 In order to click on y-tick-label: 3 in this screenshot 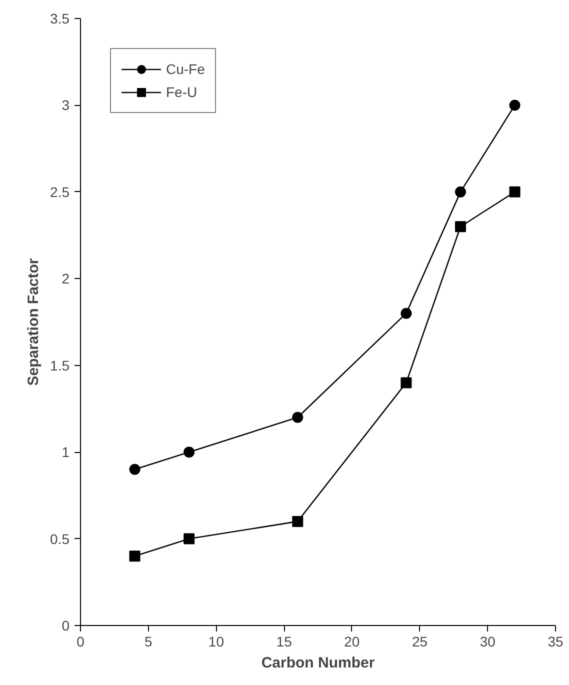, I will do `click(66, 105)`.